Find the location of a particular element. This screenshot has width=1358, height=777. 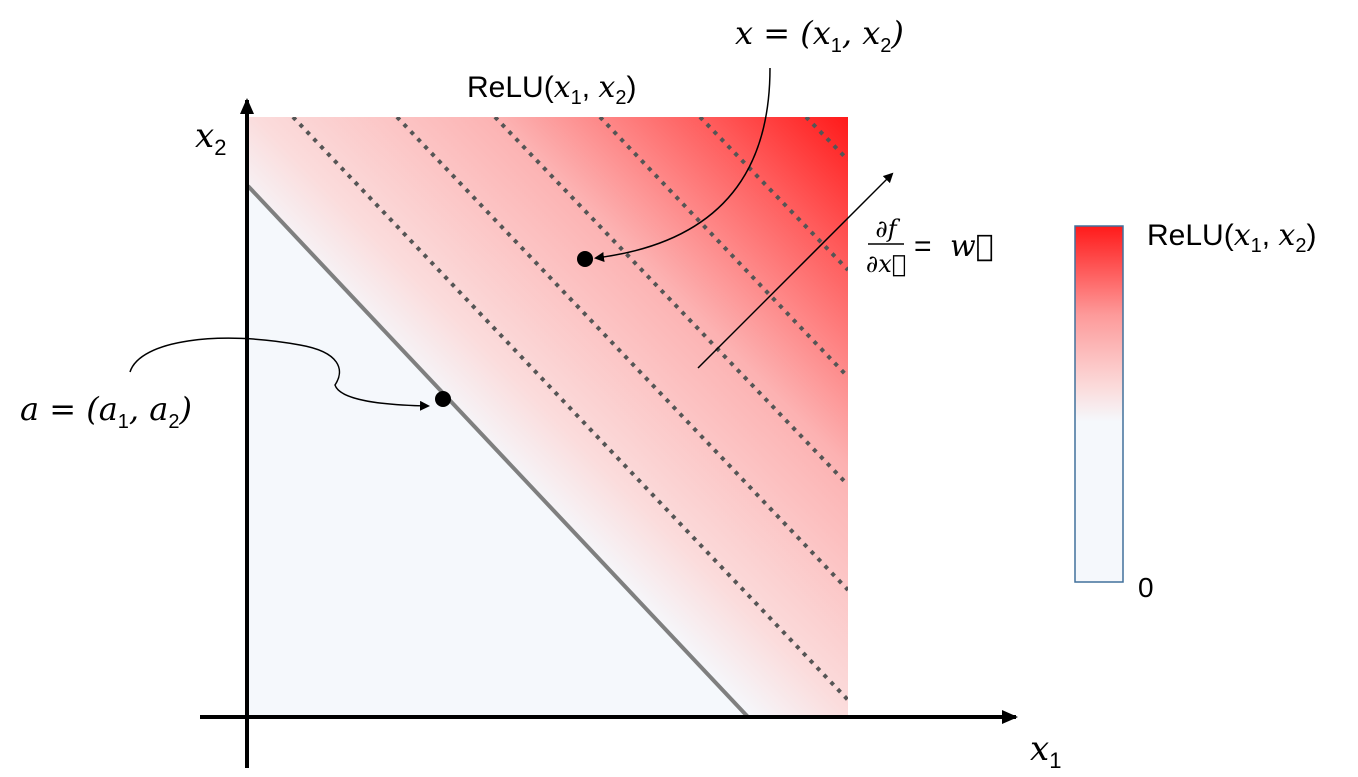

gradient-label: ∂f ∂x⃗ = w⃗ is located at coordinates (930, 246).